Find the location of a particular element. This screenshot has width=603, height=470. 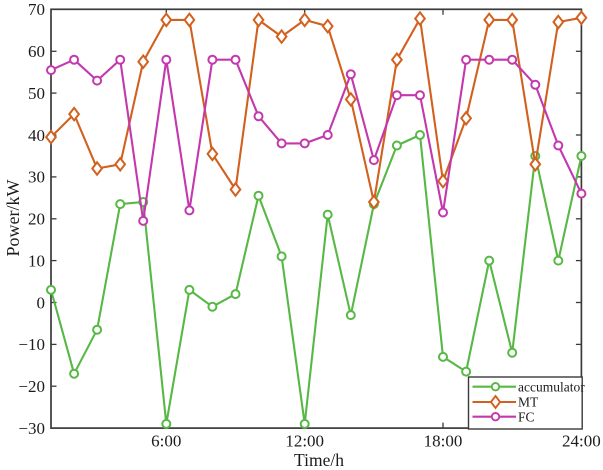

svg-text: 12:00 is located at coordinates (304, 441).